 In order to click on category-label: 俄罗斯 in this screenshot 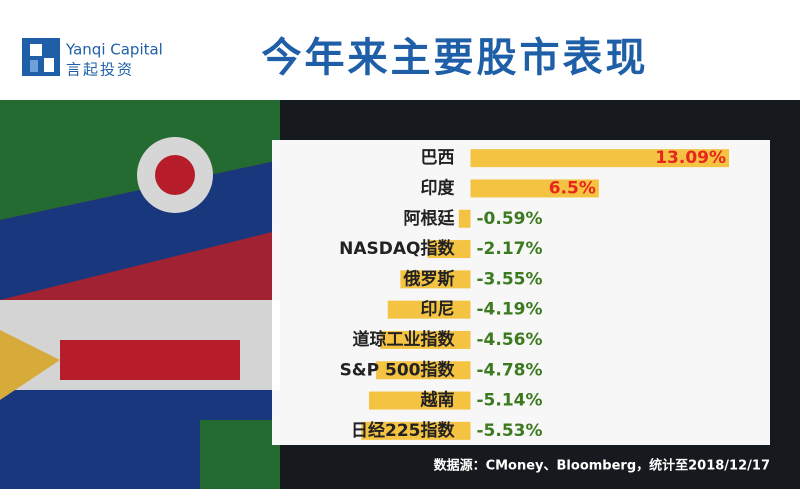, I will do `click(429, 278)`.